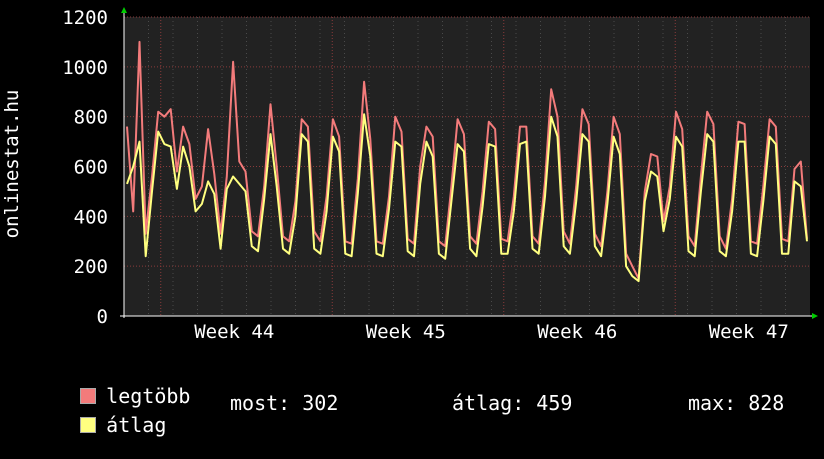 The height and width of the screenshot is (459, 824). What do you see at coordinates (512, 403) in the screenshot?
I see `stat-average: átlag: 459` at bounding box center [512, 403].